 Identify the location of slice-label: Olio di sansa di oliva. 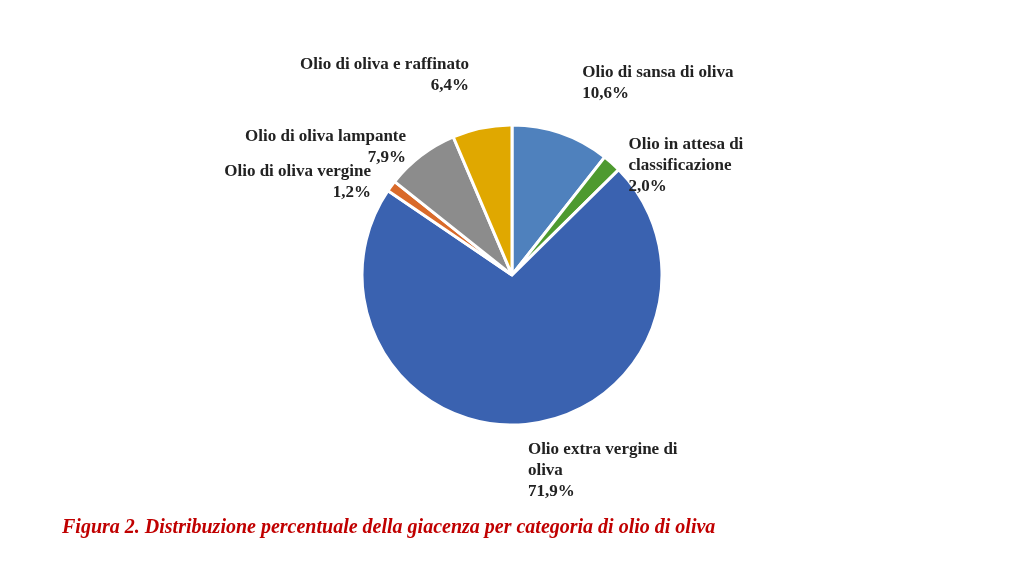
(658, 71).